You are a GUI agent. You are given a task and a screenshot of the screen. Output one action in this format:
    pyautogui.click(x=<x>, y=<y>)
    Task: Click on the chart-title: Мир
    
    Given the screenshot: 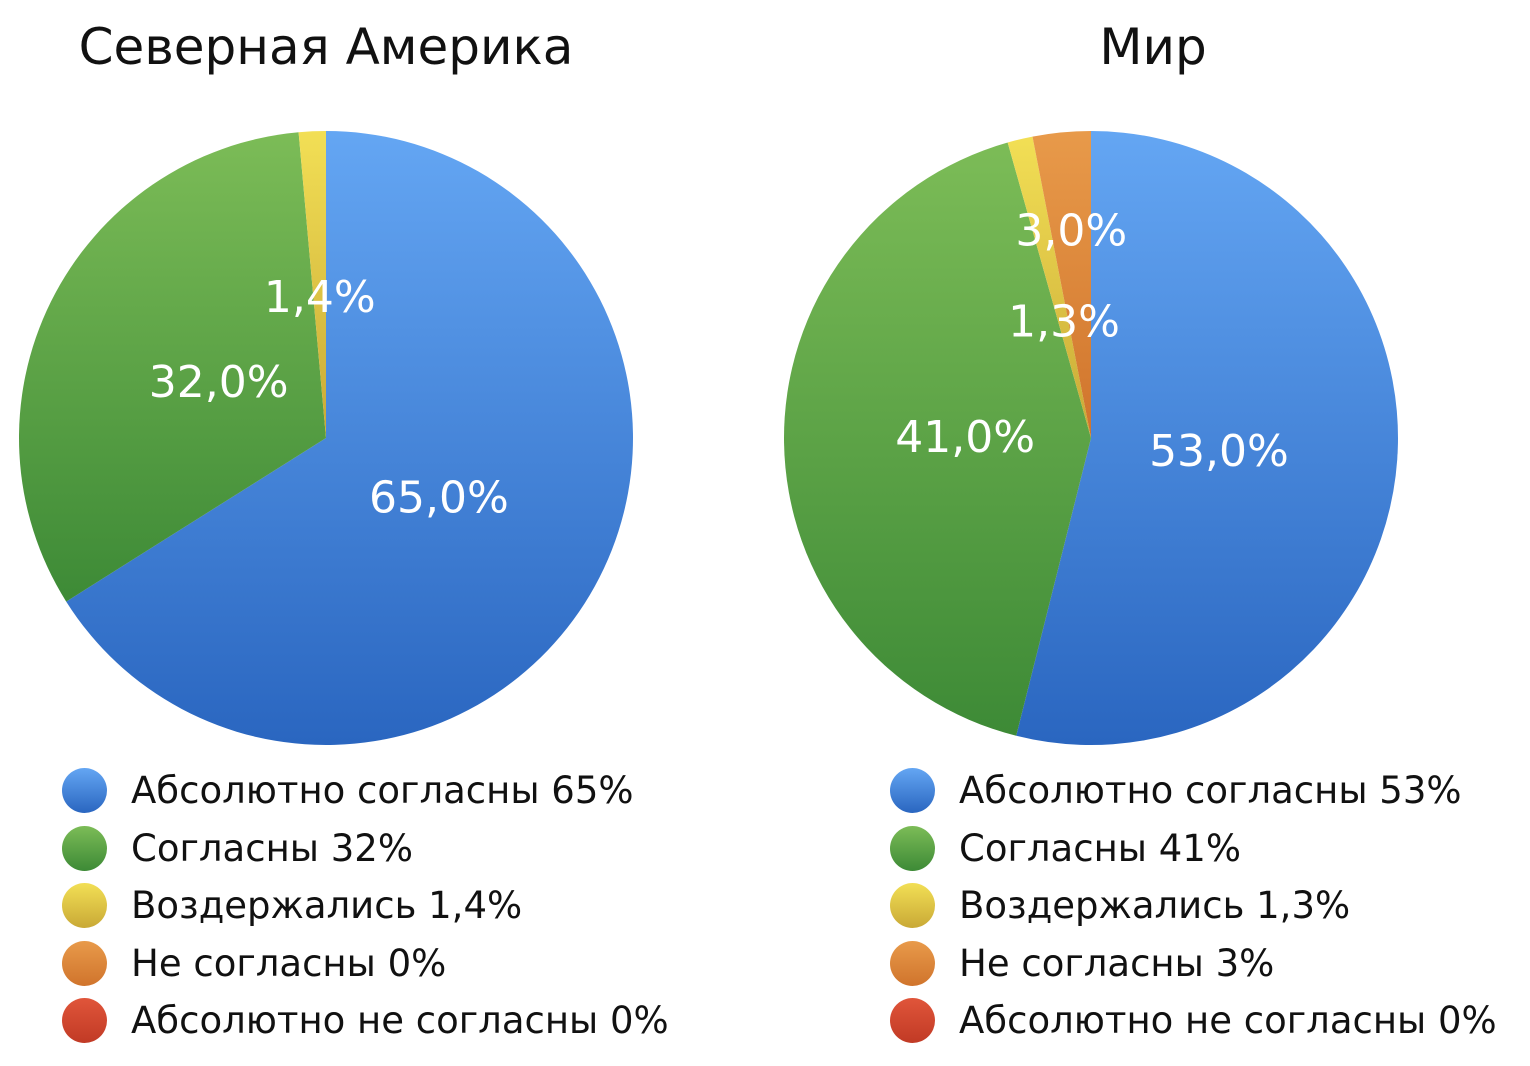 What is the action you would take?
    pyautogui.click(x=1153, y=47)
    